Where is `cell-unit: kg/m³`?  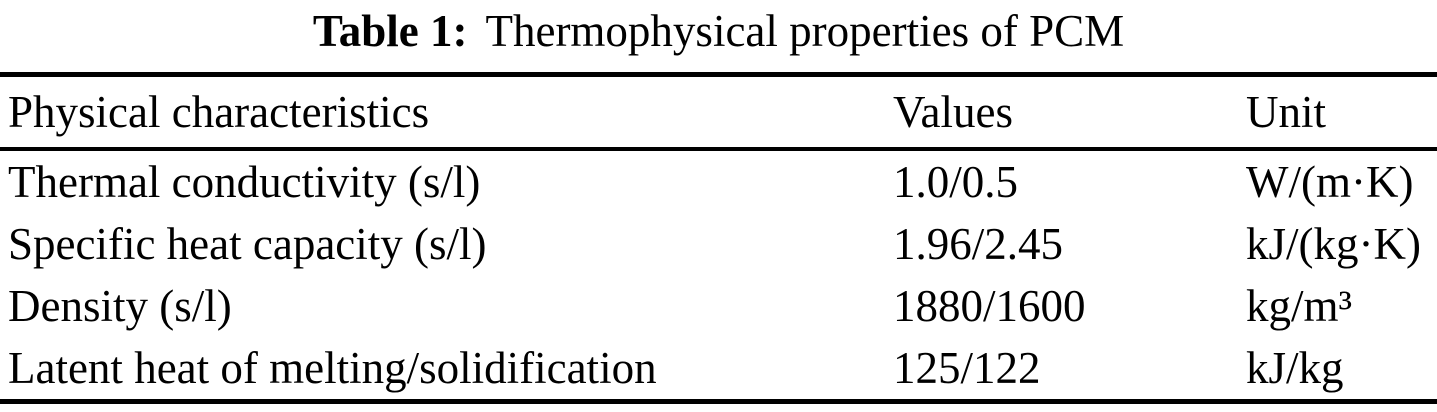 cell-unit: kg/m³ is located at coordinates (1299, 305).